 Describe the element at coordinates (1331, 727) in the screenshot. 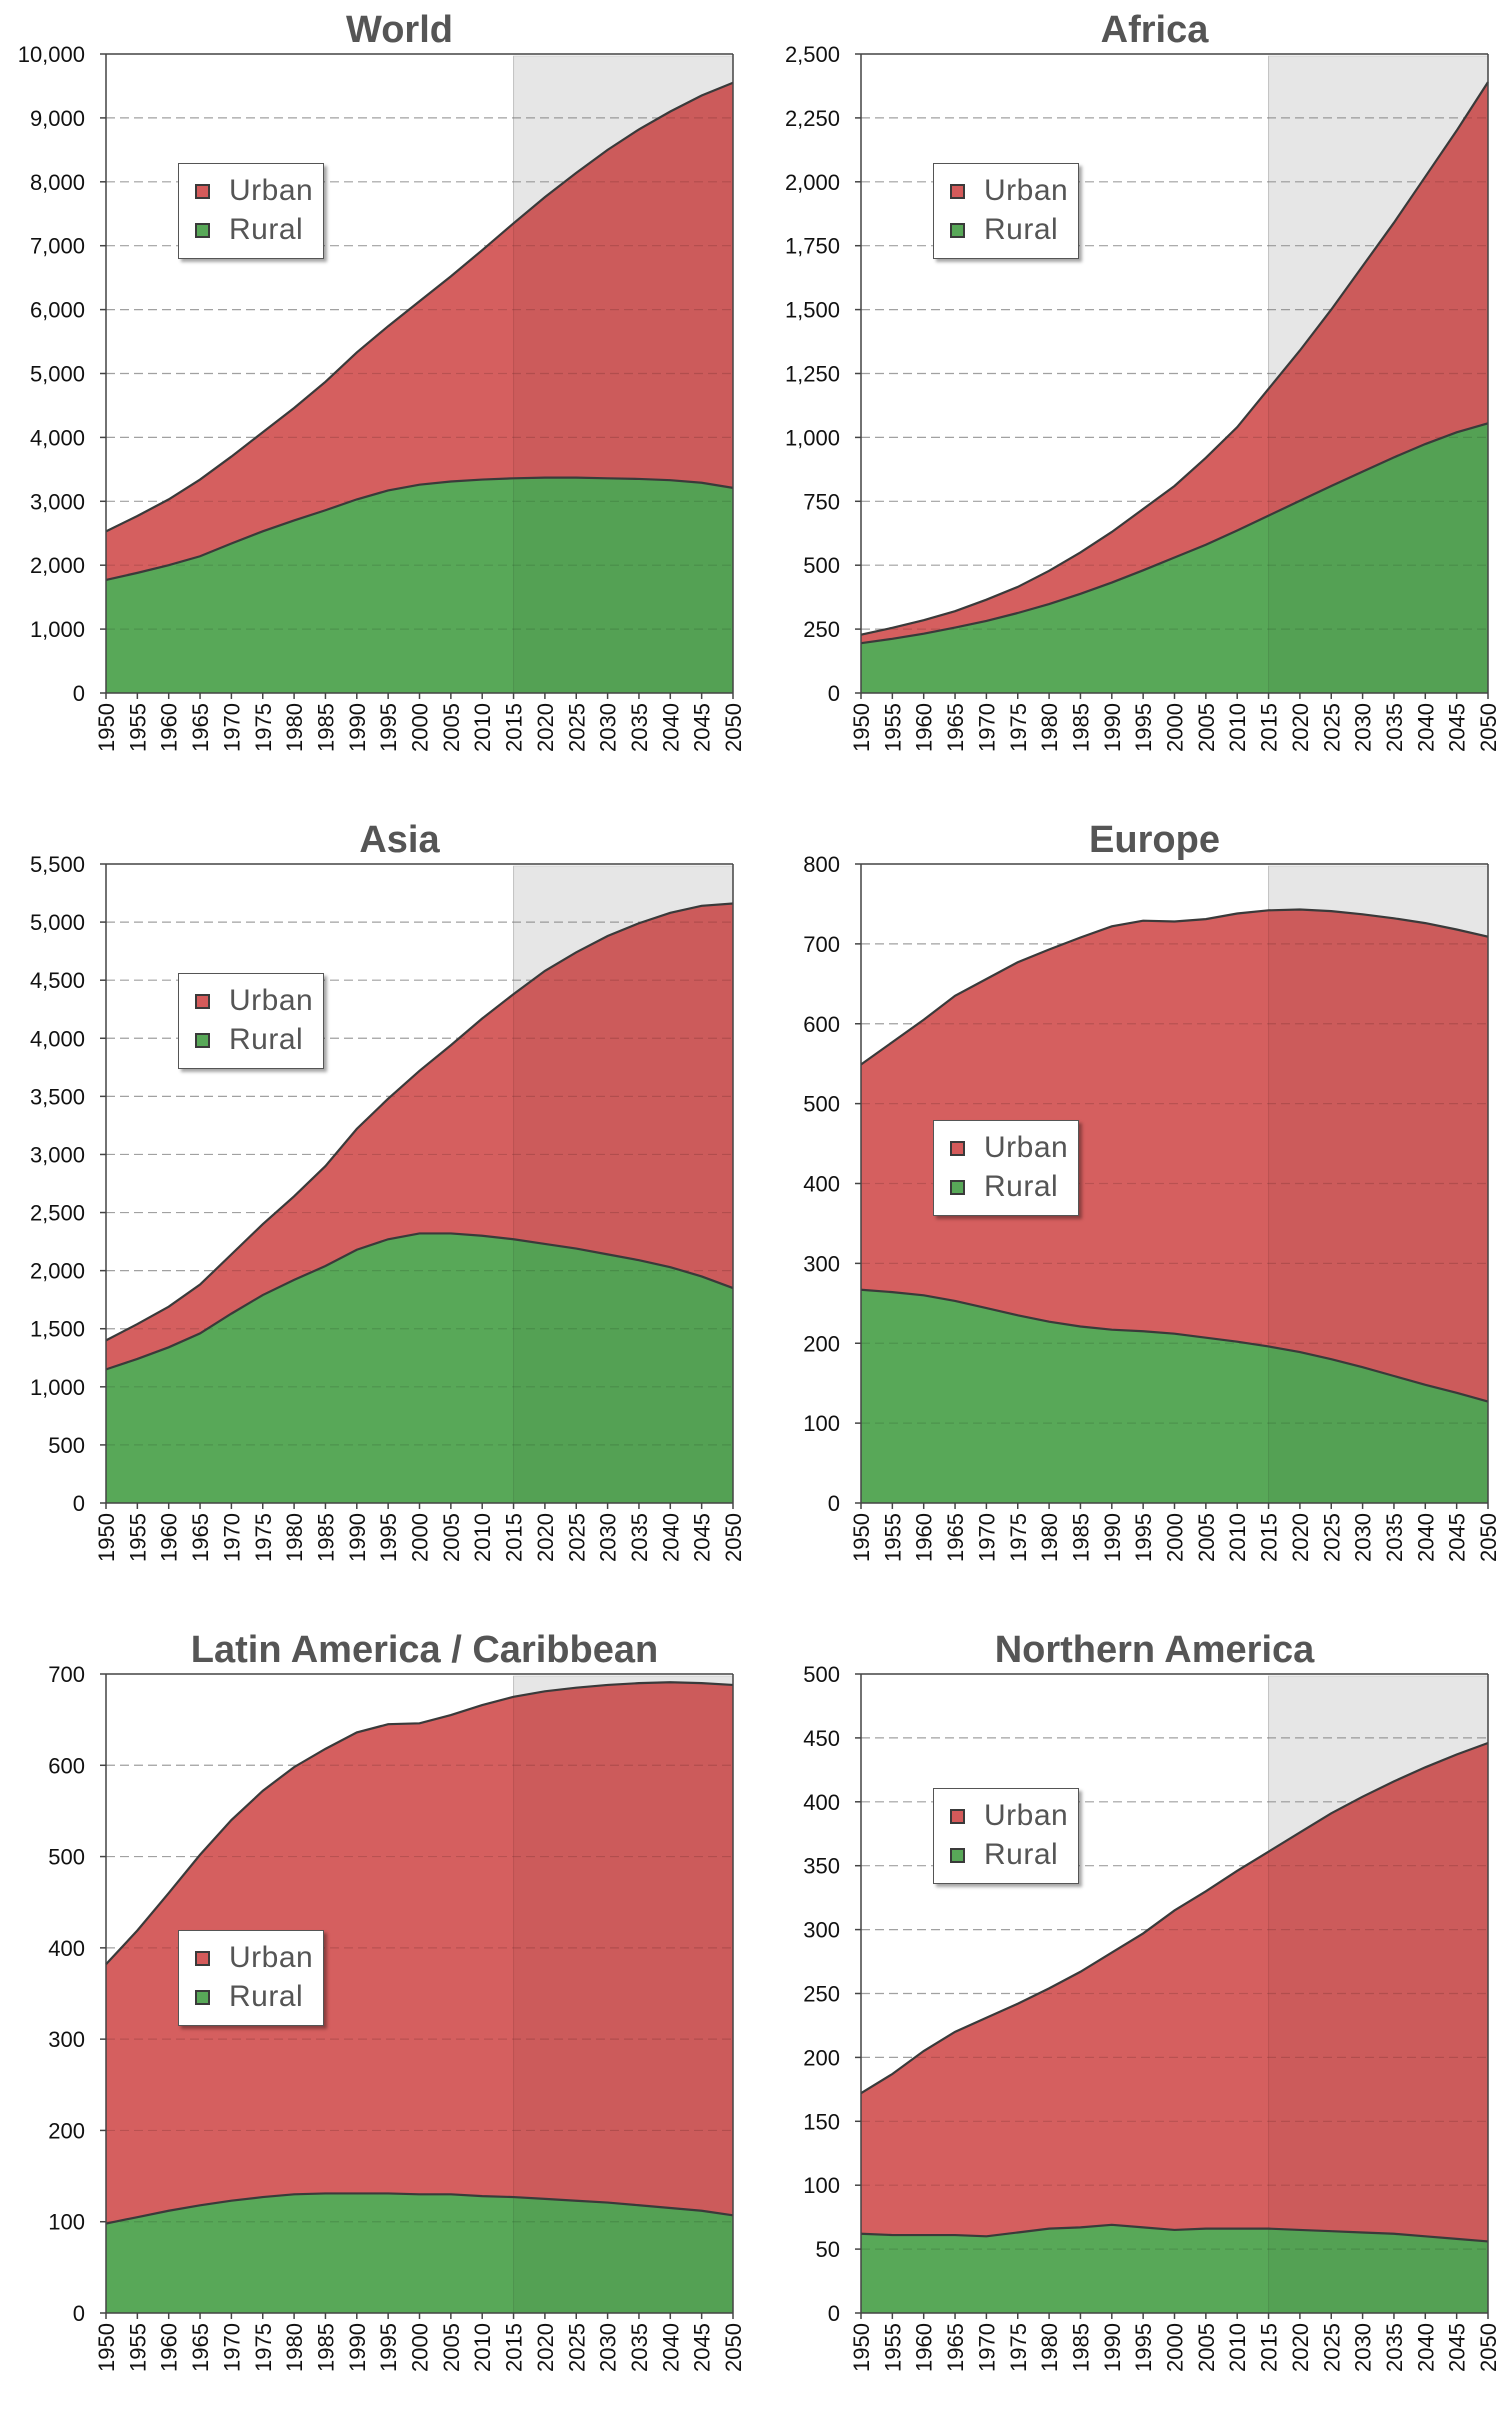

I see `x-tick-label: 2025` at that location.